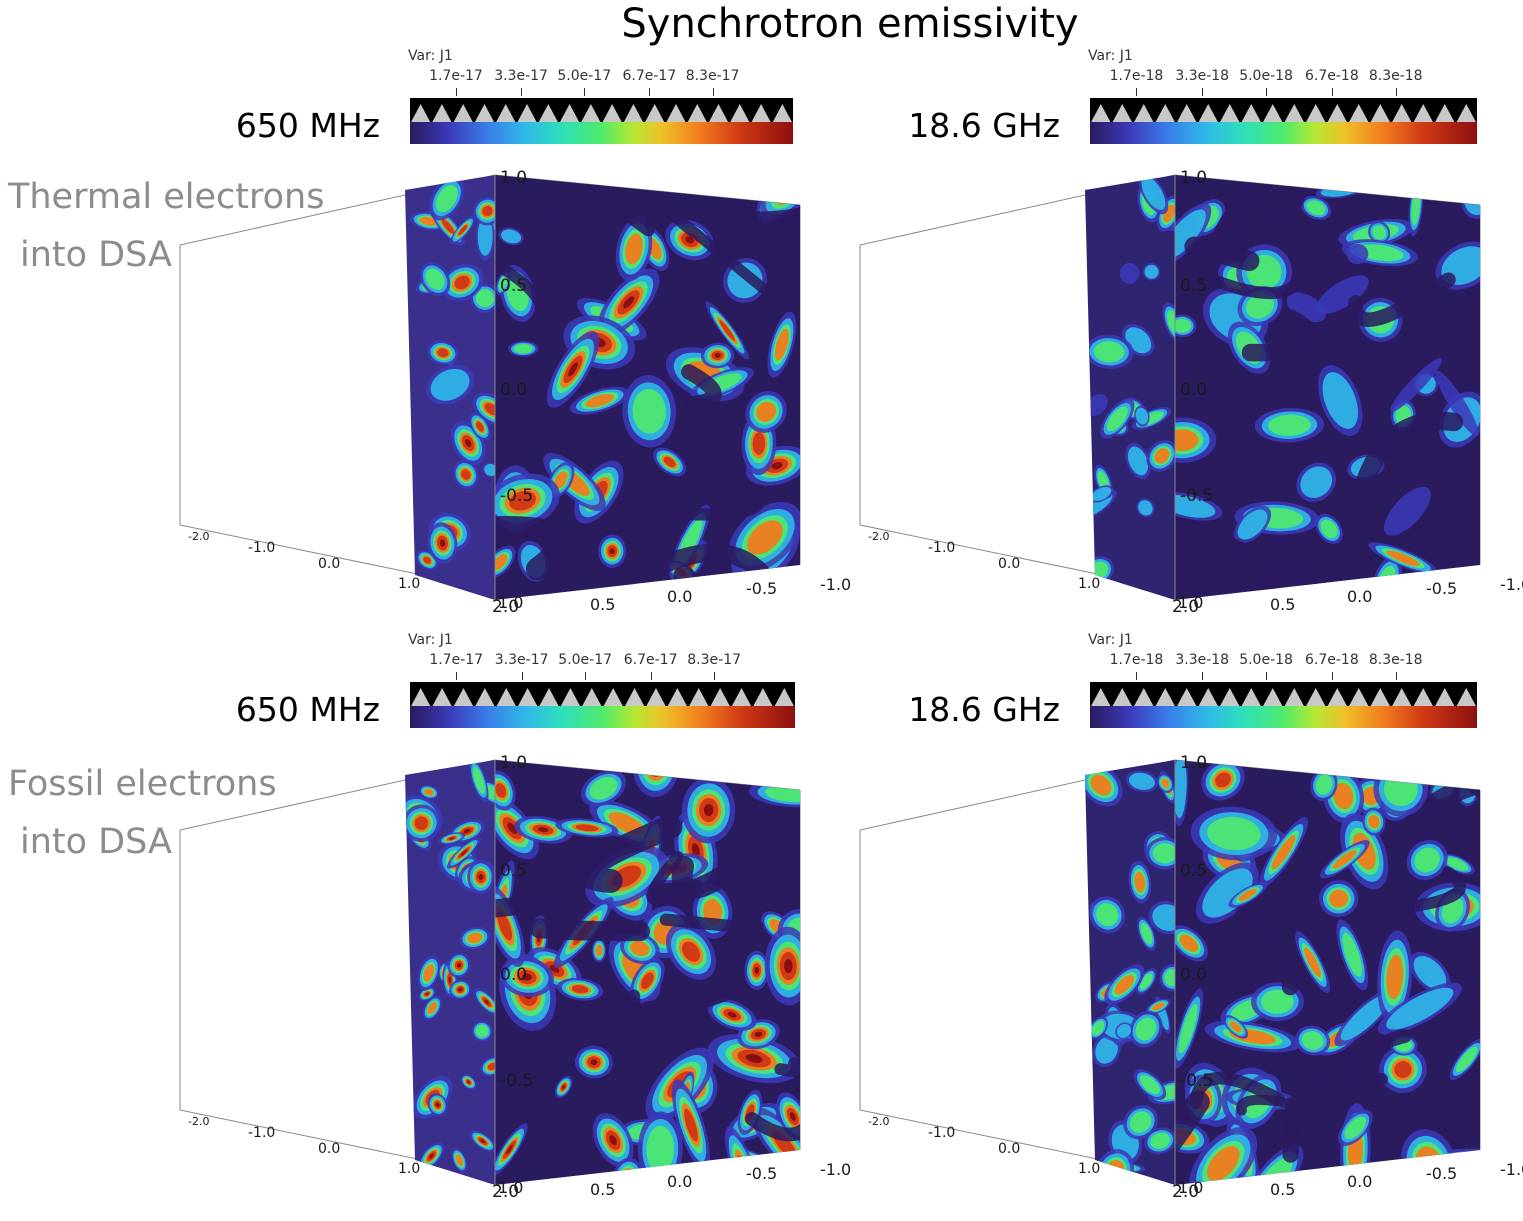 Image resolution: width=1523 pixels, height=1221 pixels. I want to click on depth-axis-tick-label: 0.0, so click(329, 564).